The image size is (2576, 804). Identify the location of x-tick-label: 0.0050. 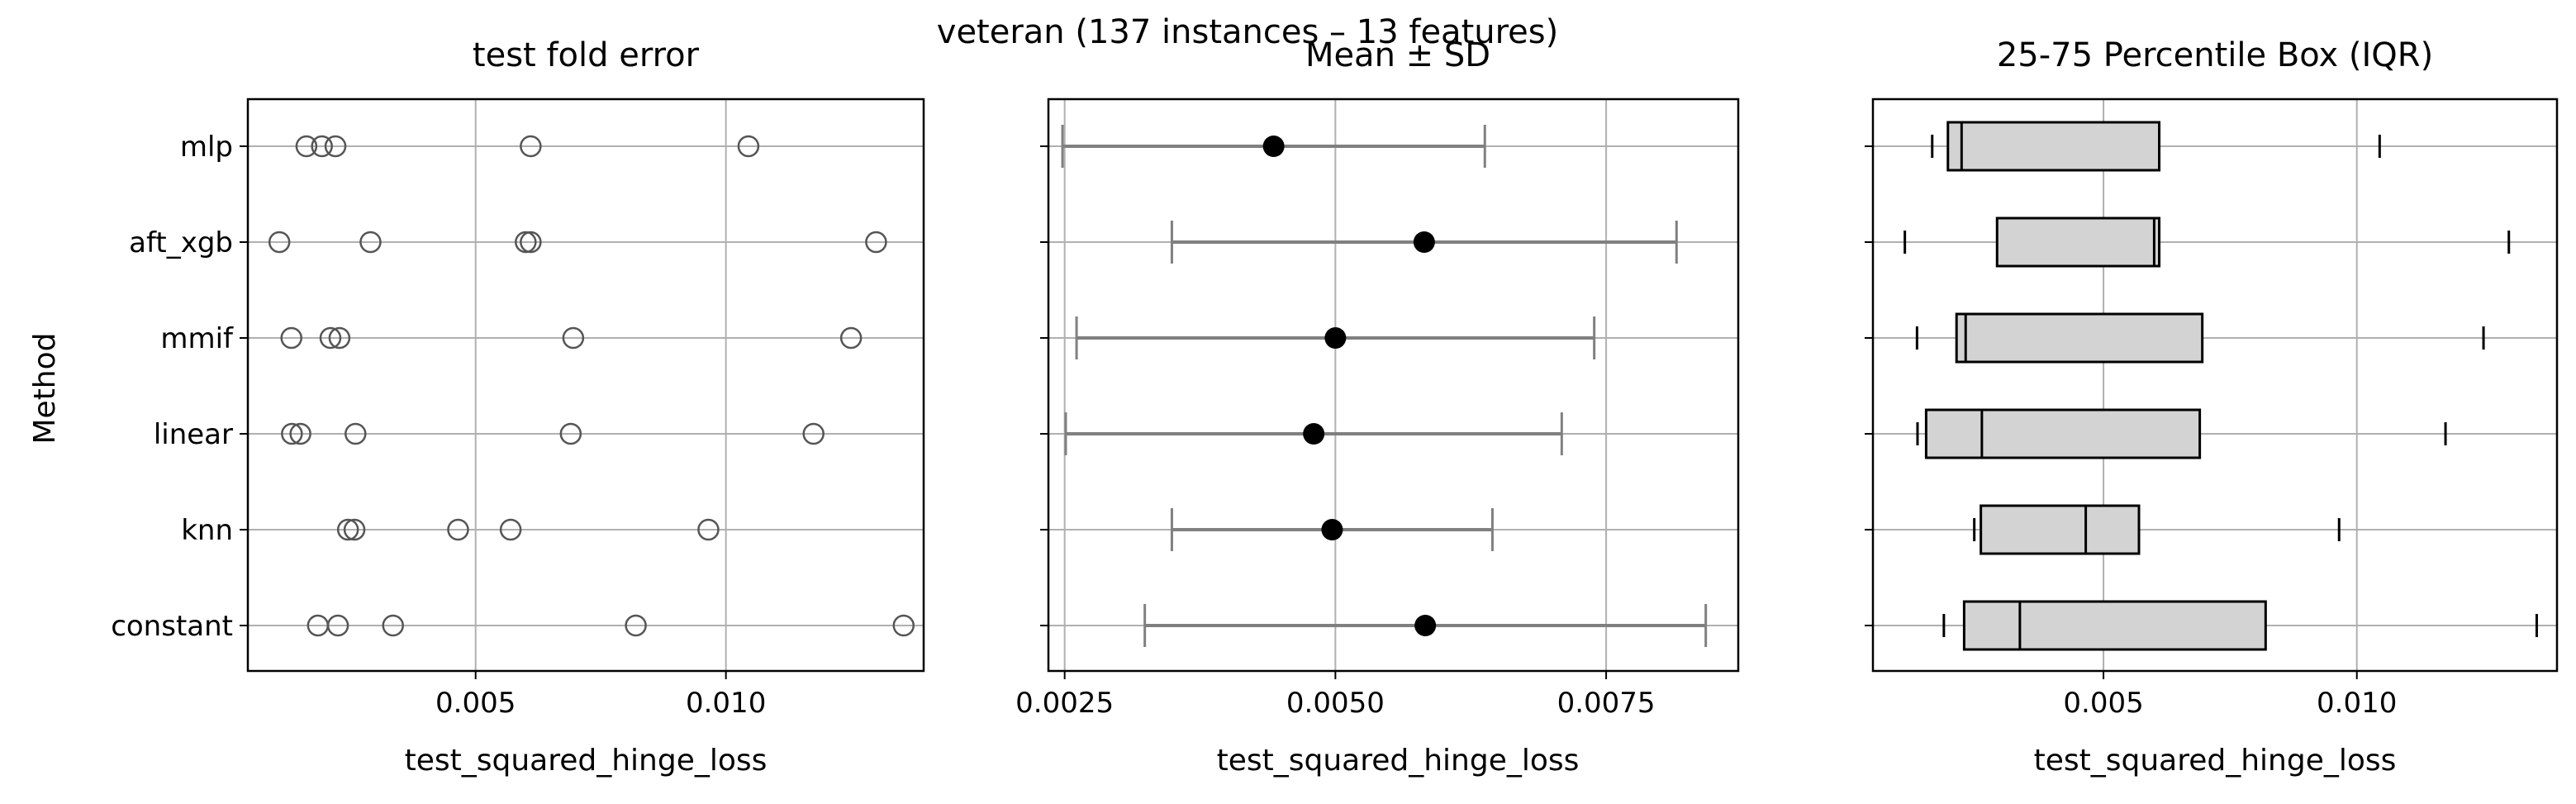
(1335, 703).